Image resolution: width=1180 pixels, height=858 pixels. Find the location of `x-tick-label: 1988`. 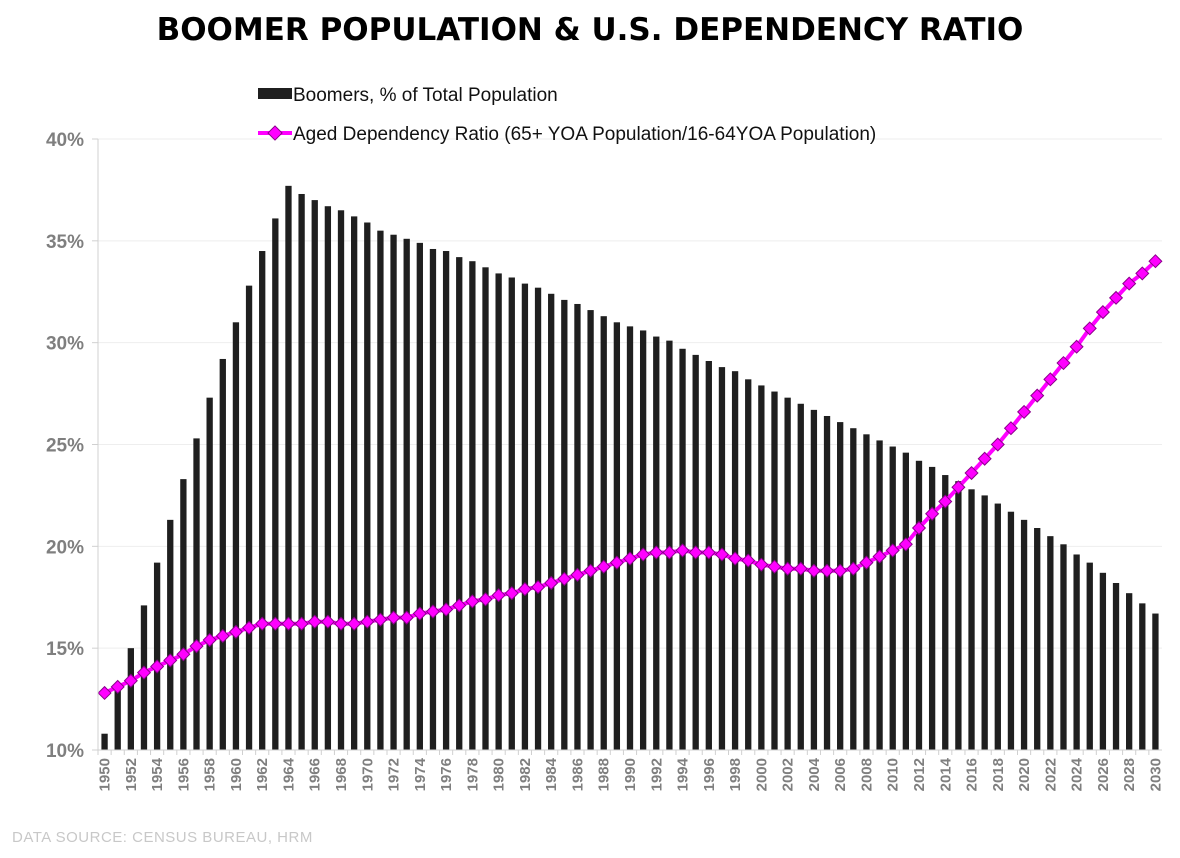

x-tick-label: 1988 is located at coordinates (604, 774).